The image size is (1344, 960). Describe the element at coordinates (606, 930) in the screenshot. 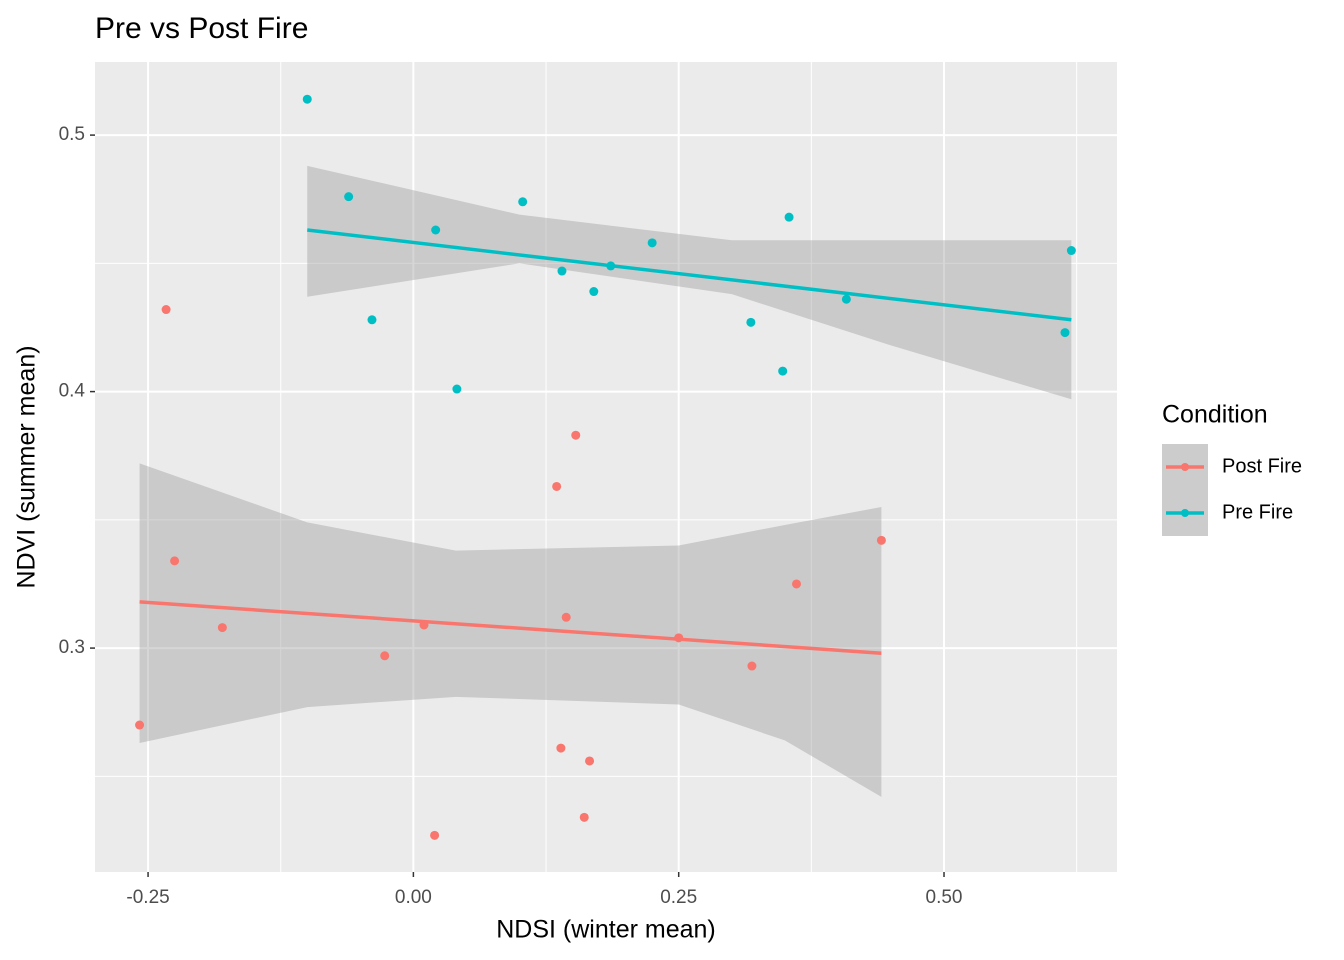

I see `x-axis-label: NDSI (winter mean)` at that location.